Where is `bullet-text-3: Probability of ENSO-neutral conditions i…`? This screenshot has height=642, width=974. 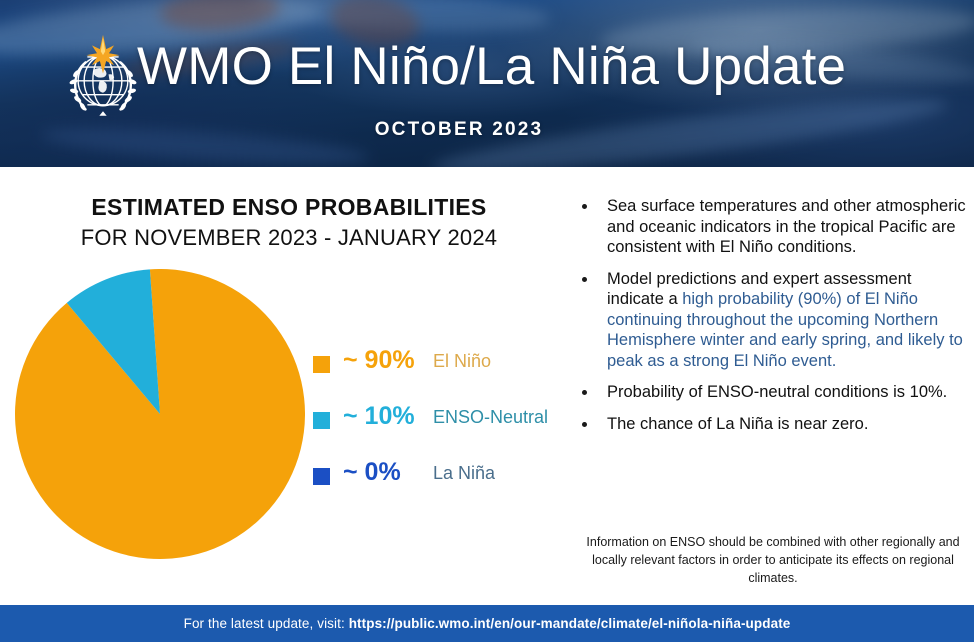
bullet-text-3: Probability of ENSO-neutral conditions i… is located at coordinates (777, 392).